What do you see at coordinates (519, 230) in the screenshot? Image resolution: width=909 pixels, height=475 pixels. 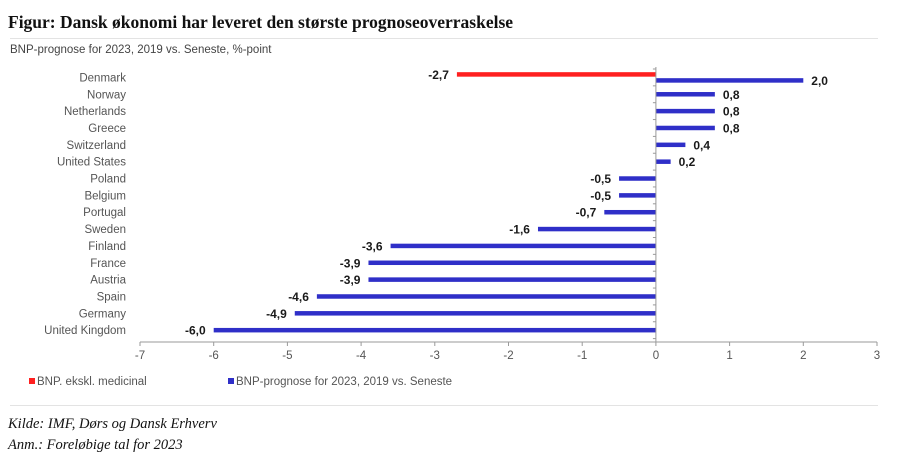 I see `data-label: -1,6` at bounding box center [519, 230].